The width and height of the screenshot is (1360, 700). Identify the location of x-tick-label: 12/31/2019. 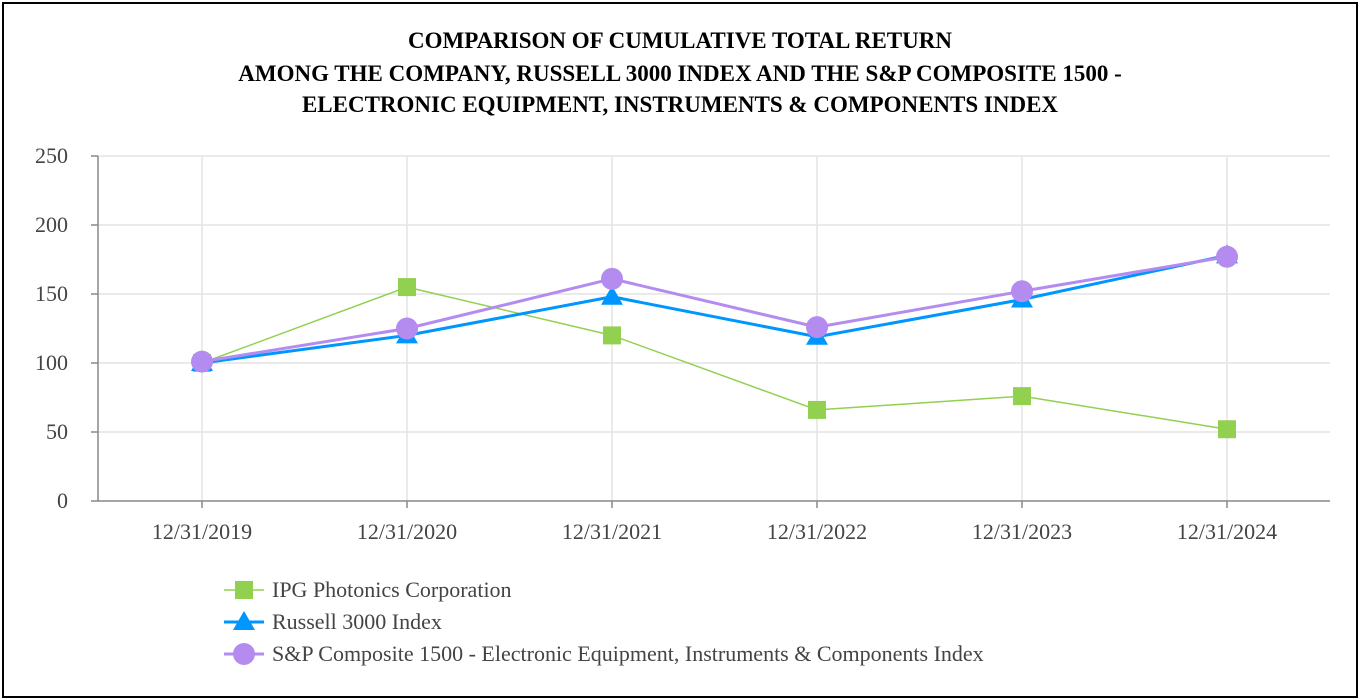
(202, 531).